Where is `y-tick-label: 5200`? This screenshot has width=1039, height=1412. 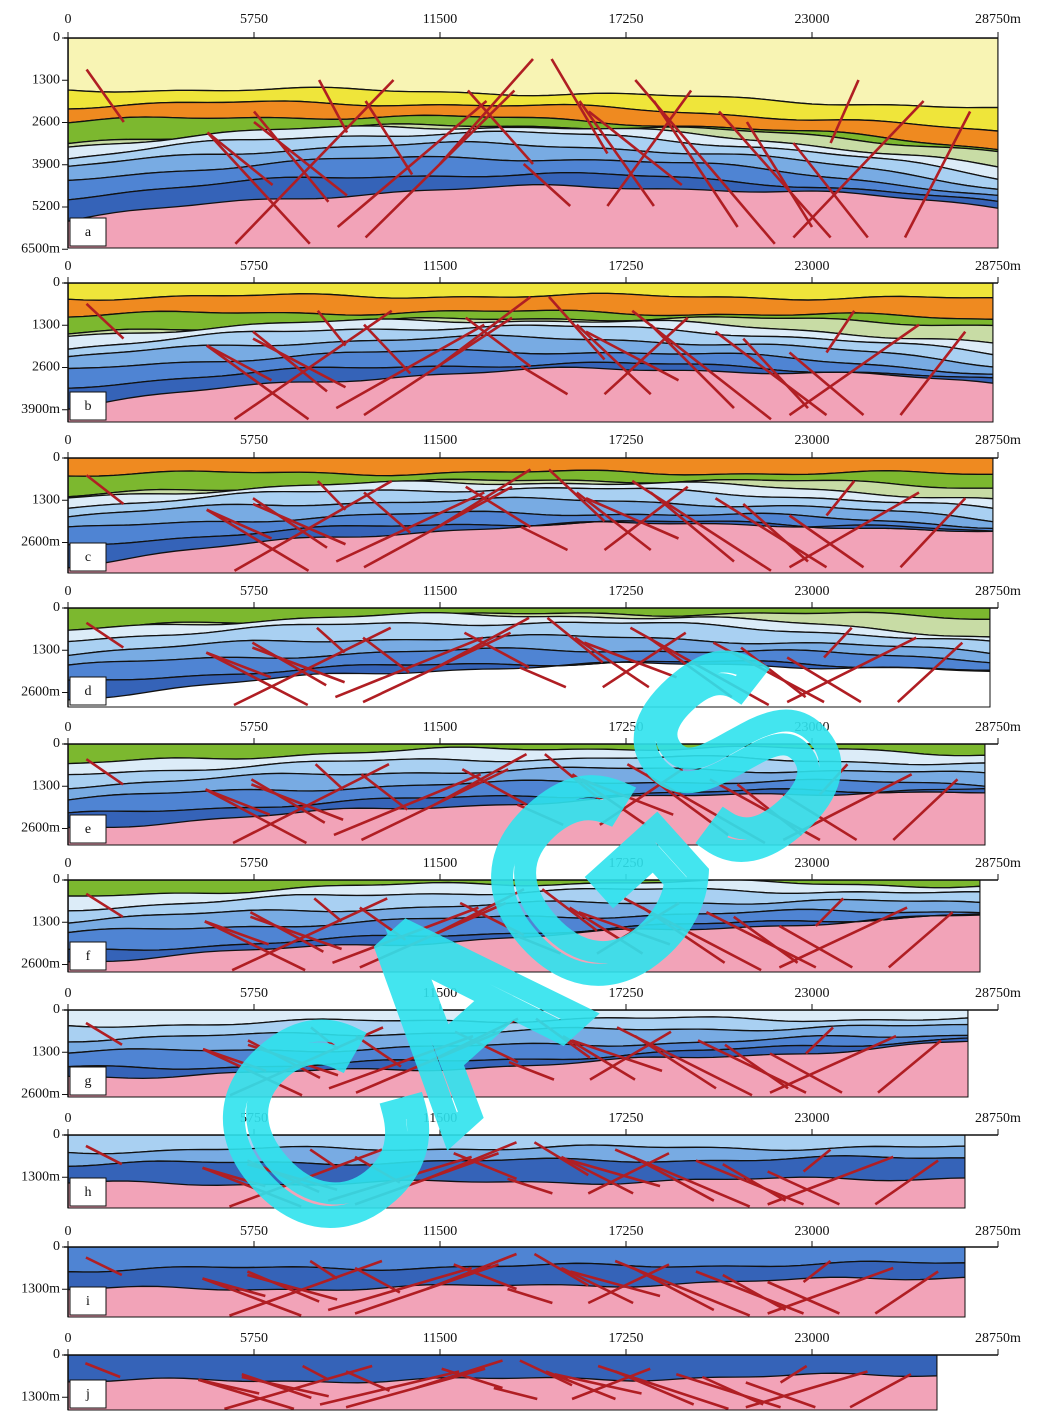
y-tick-label: 5200 is located at coordinates (46, 206).